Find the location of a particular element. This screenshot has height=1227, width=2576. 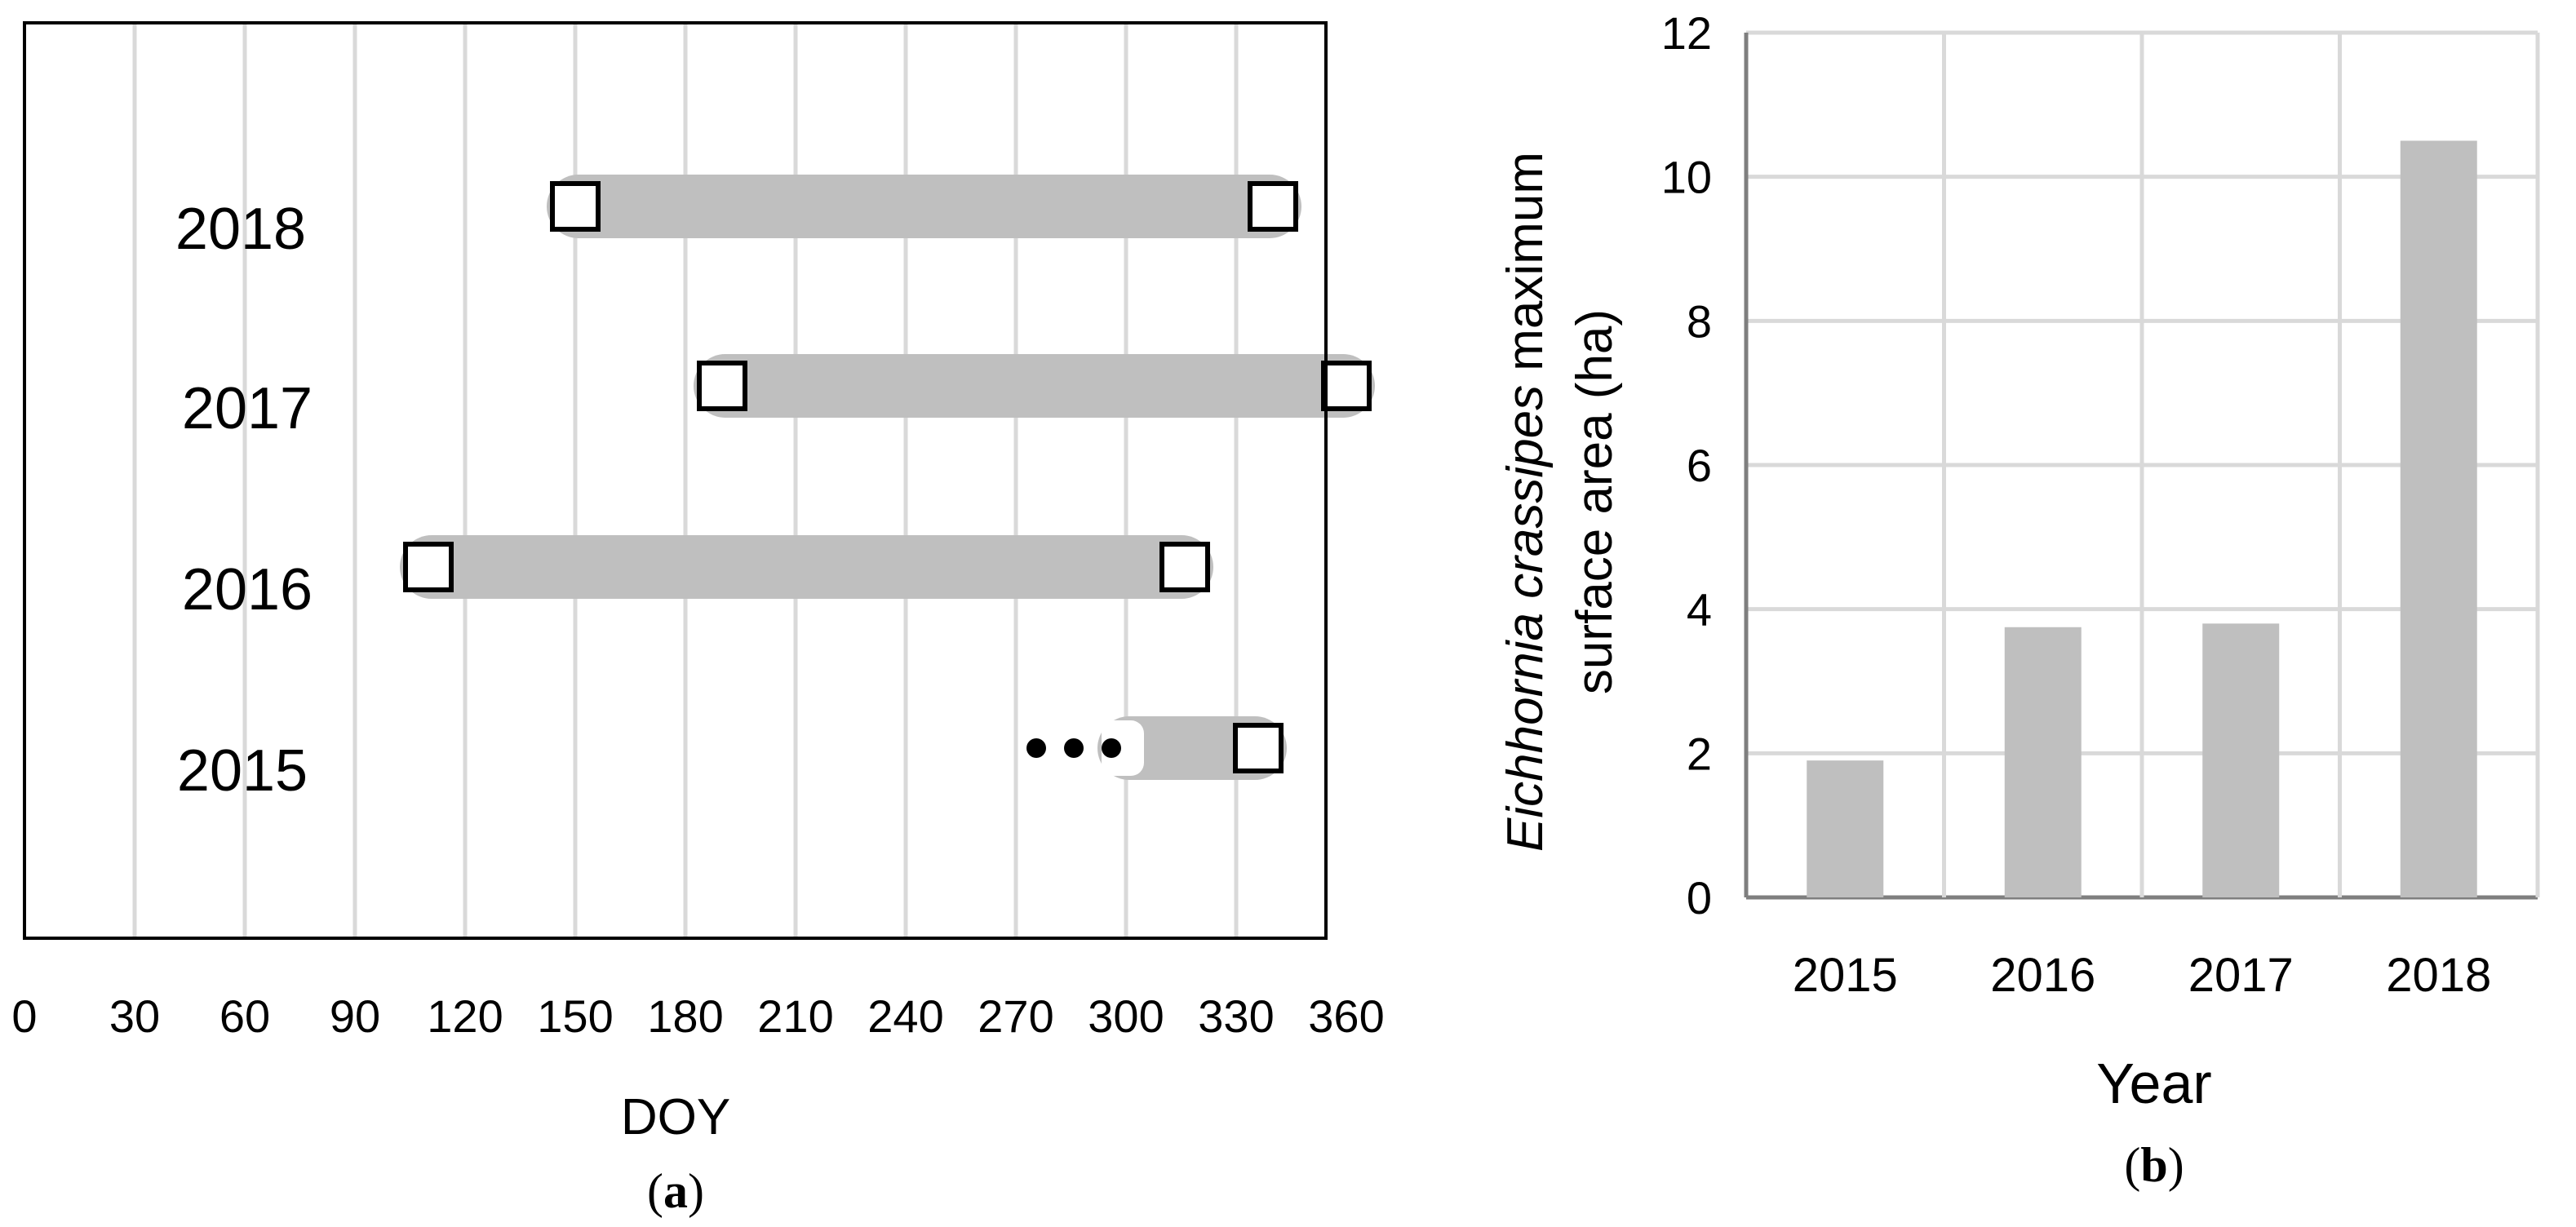

a-panel-label: (a) is located at coordinates (675, 1191).